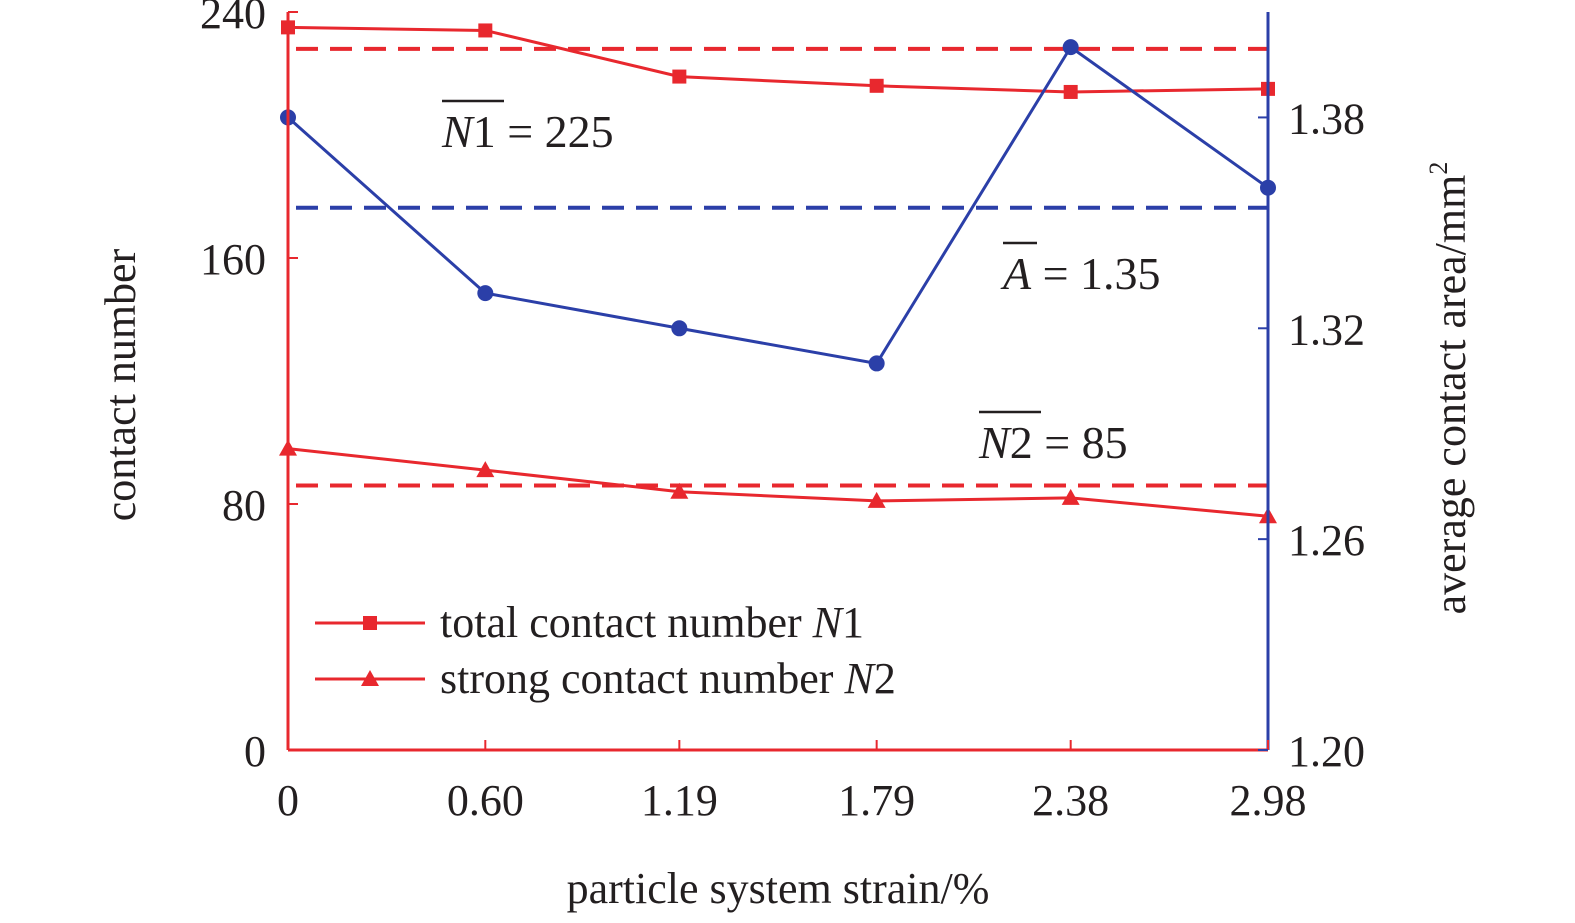  Describe the element at coordinates (1080, 442) in the screenshot. I see `annotation-value: = 85` at that location.